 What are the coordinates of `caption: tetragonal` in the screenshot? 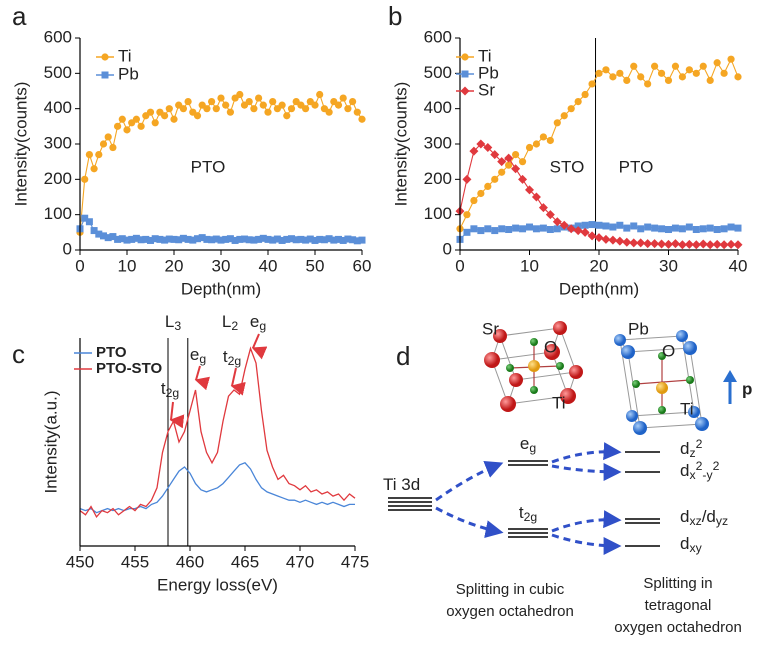 It's located at (678, 605).